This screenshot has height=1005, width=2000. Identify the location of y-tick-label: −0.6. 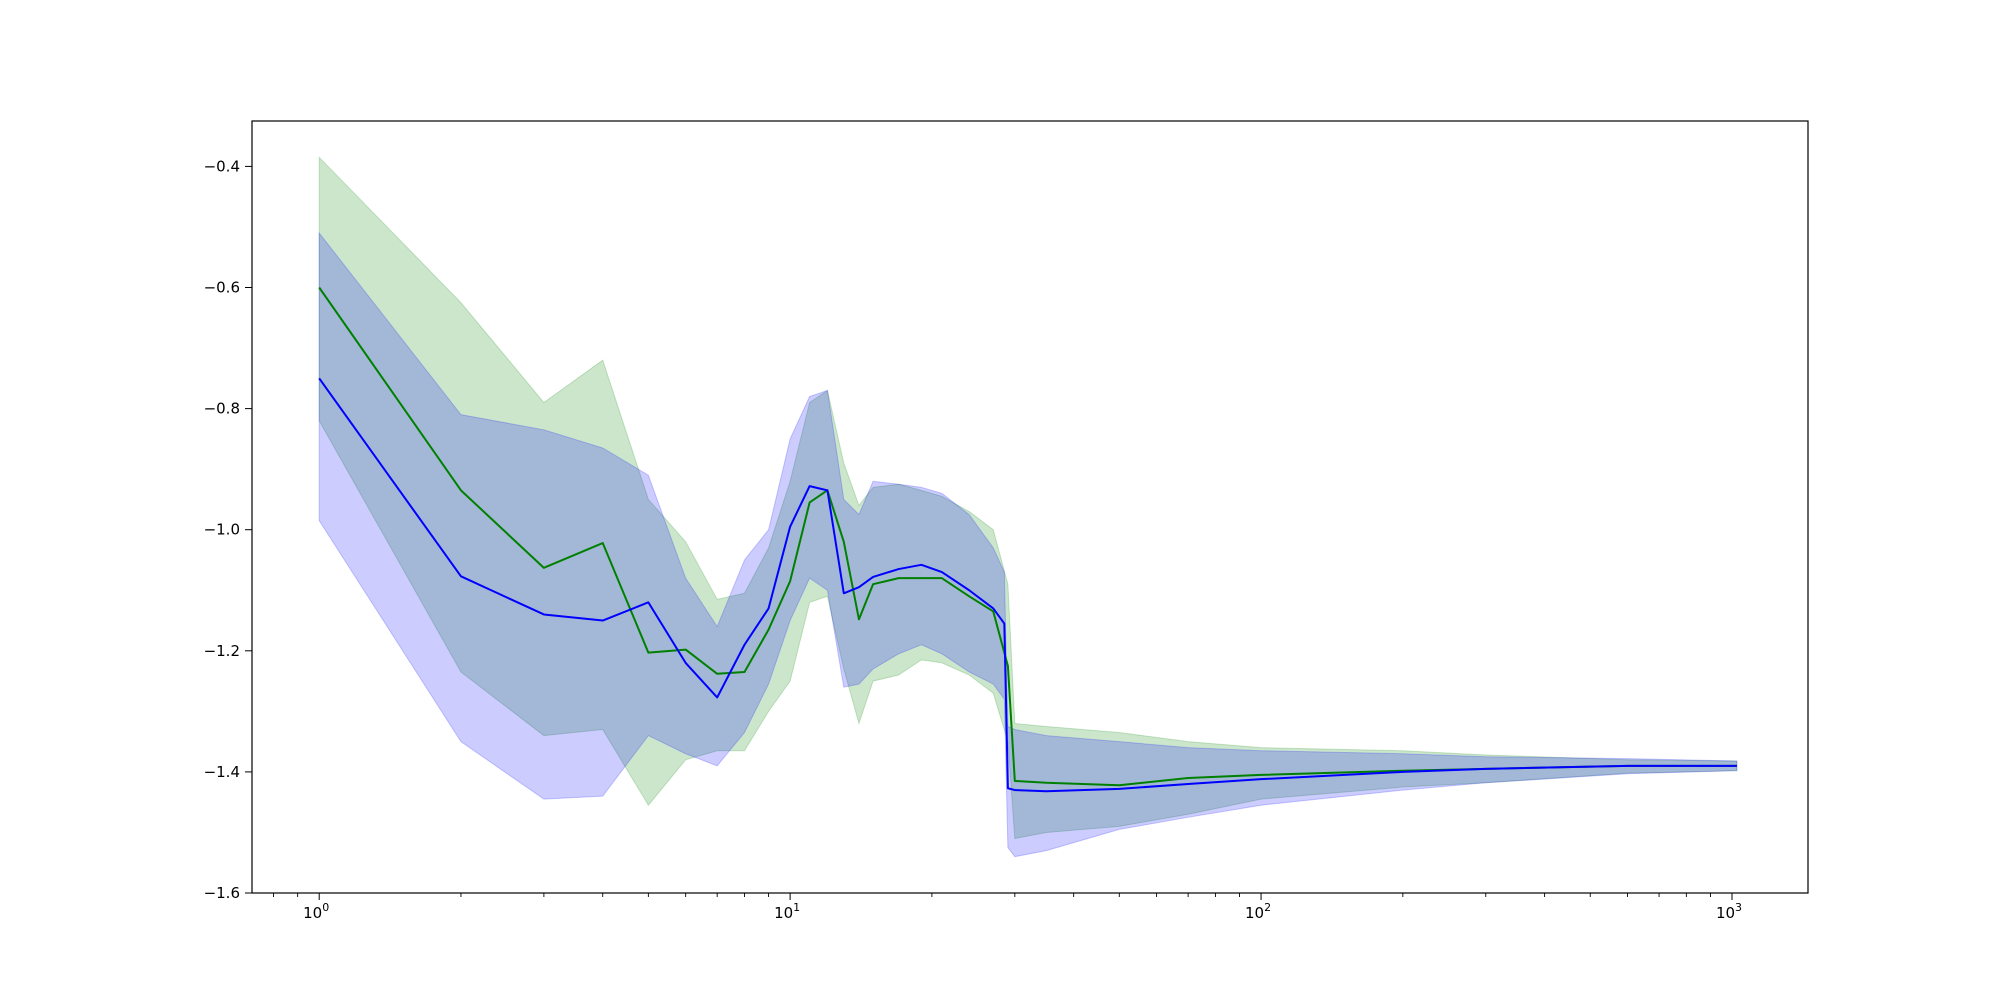
(222, 288).